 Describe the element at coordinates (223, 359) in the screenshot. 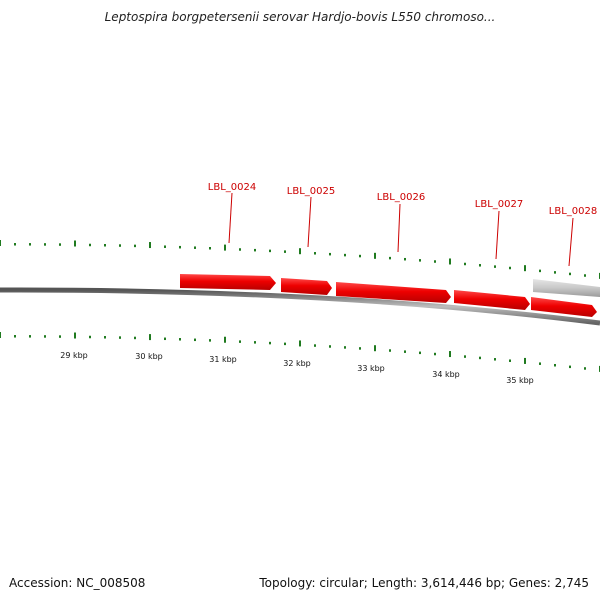

I see `ruler-label: 31 kbp` at that location.